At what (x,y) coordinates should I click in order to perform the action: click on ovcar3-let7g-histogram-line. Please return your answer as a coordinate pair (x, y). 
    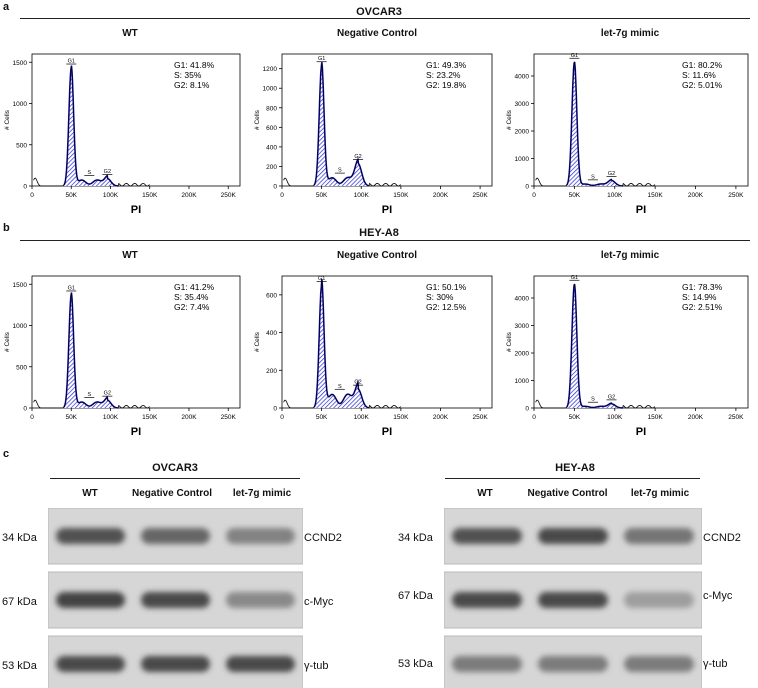
    Looking at the image, I should click on (595, 124).